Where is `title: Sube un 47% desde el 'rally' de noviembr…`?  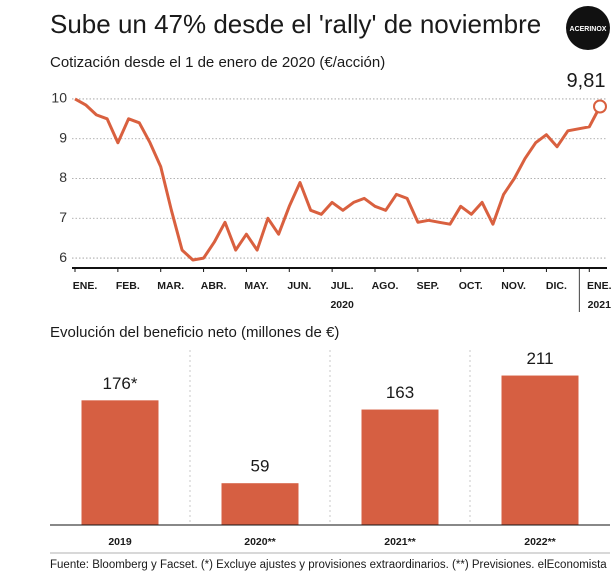
title: Sube un 47% desde el 'rally' de noviembr… is located at coordinates (295, 24).